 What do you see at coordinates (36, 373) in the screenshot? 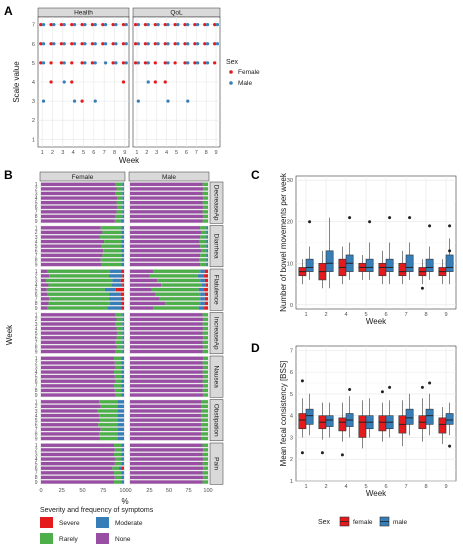
I see `y-tick-label: 4` at bounding box center [36, 373].